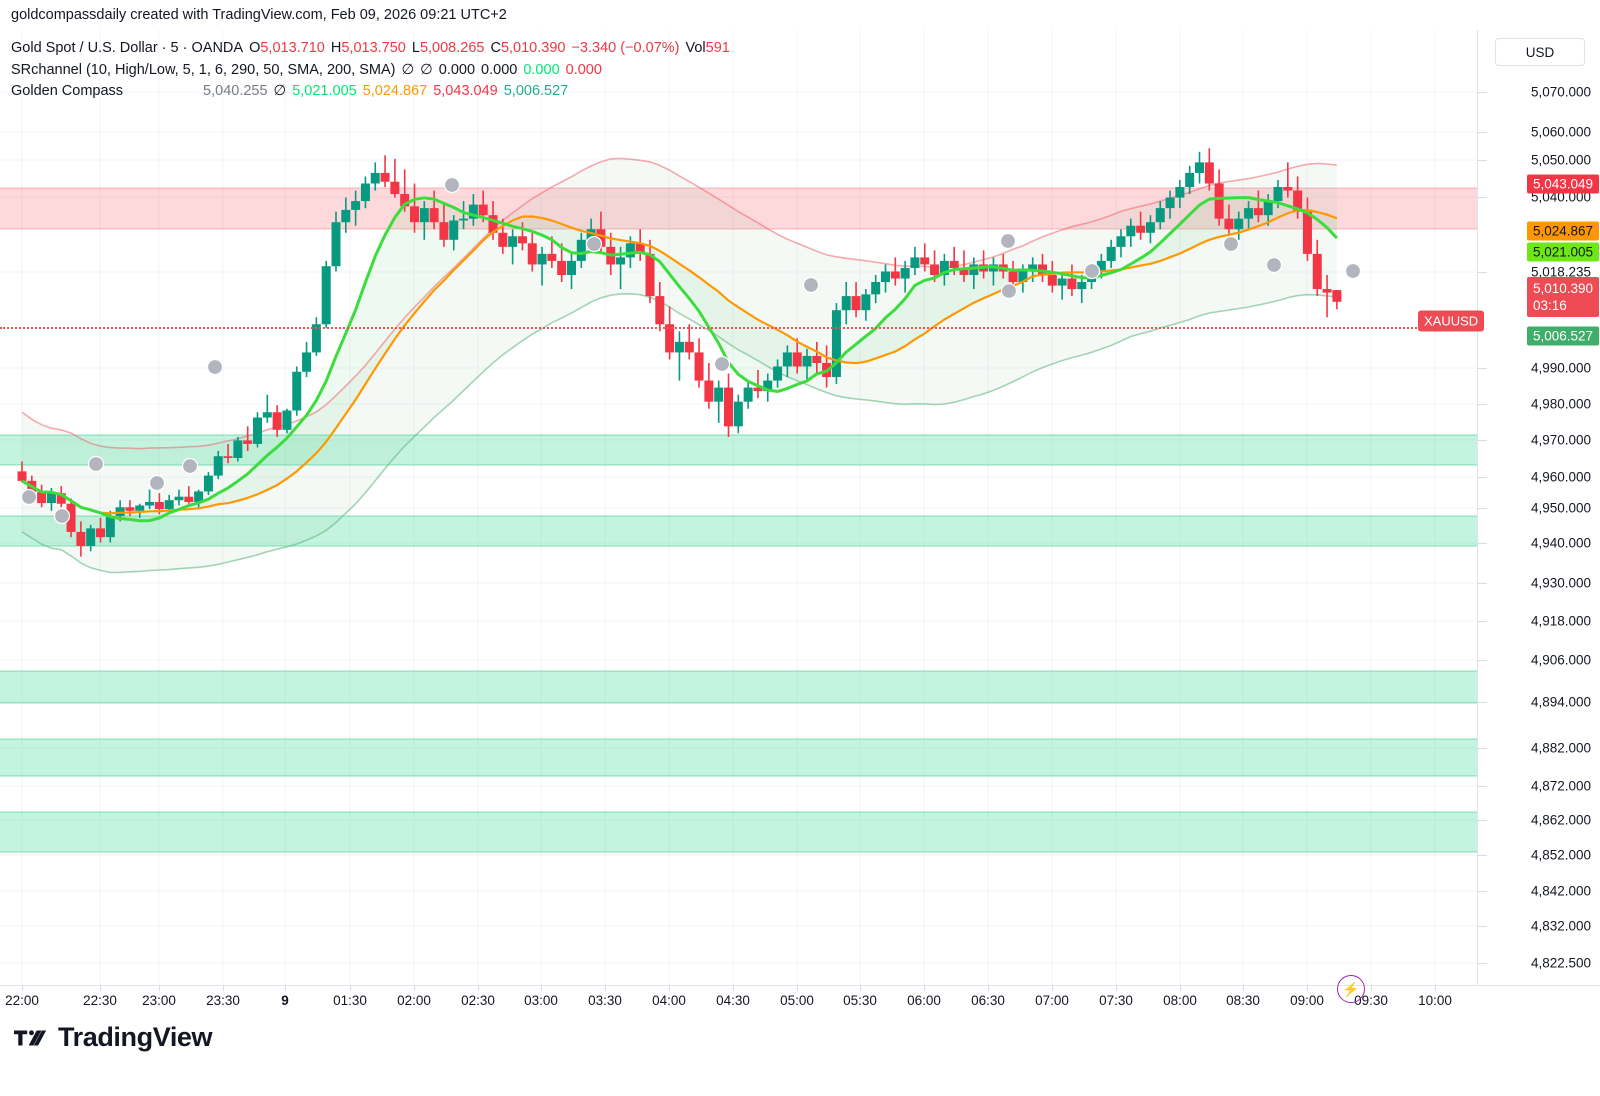  Describe the element at coordinates (1562, 184) in the screenshot. I see `price-tag-red: 5,043.049` at that location.